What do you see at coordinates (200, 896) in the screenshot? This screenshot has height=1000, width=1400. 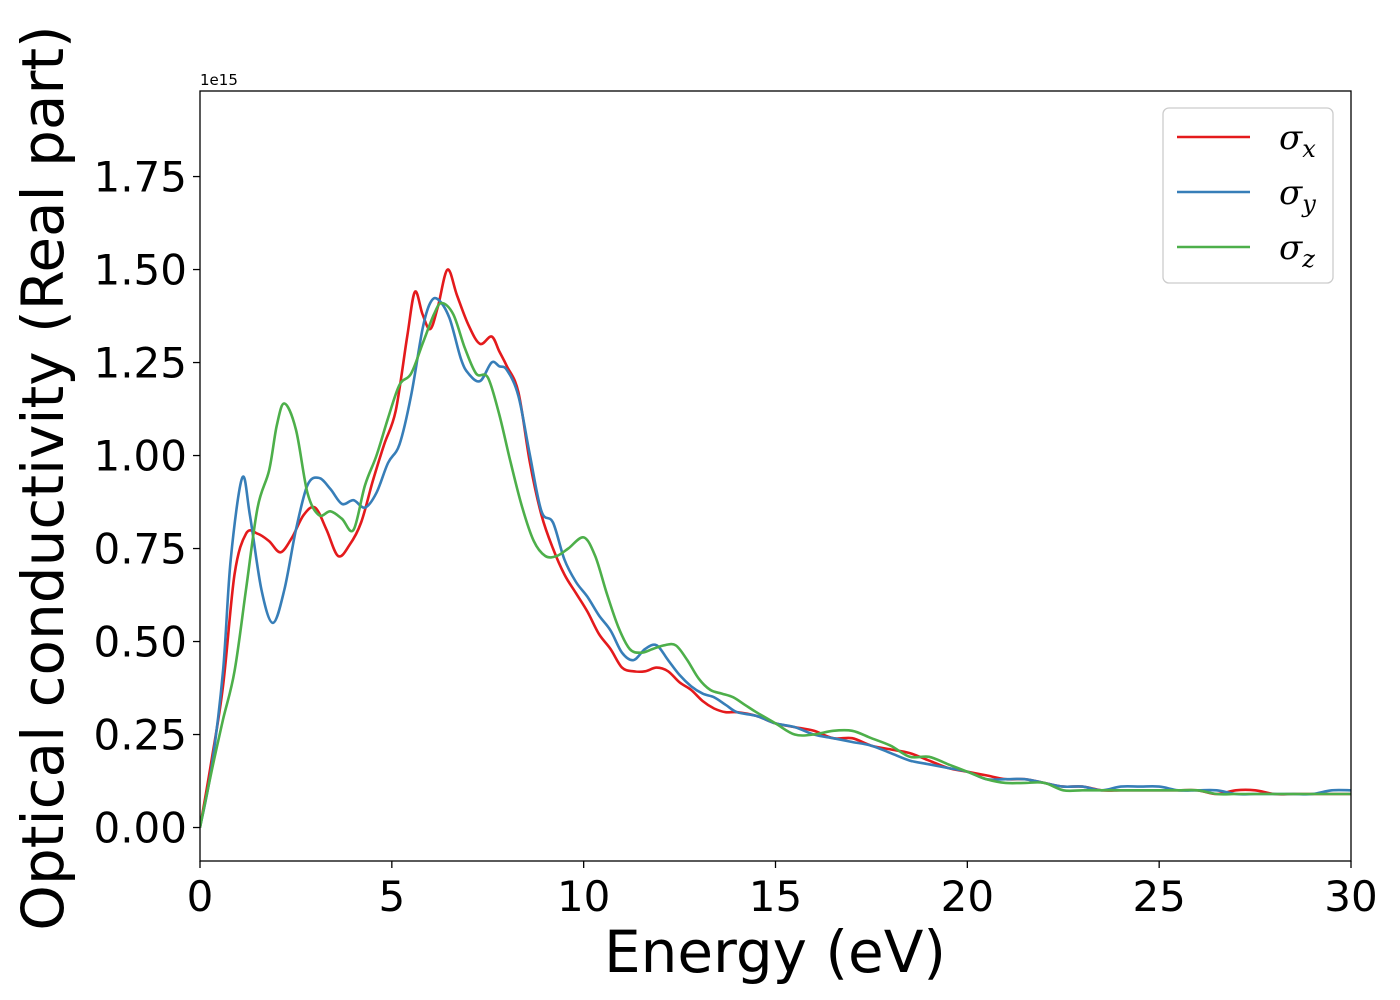 I see `x-tick-label: 0` at bounding box center [200, 896].